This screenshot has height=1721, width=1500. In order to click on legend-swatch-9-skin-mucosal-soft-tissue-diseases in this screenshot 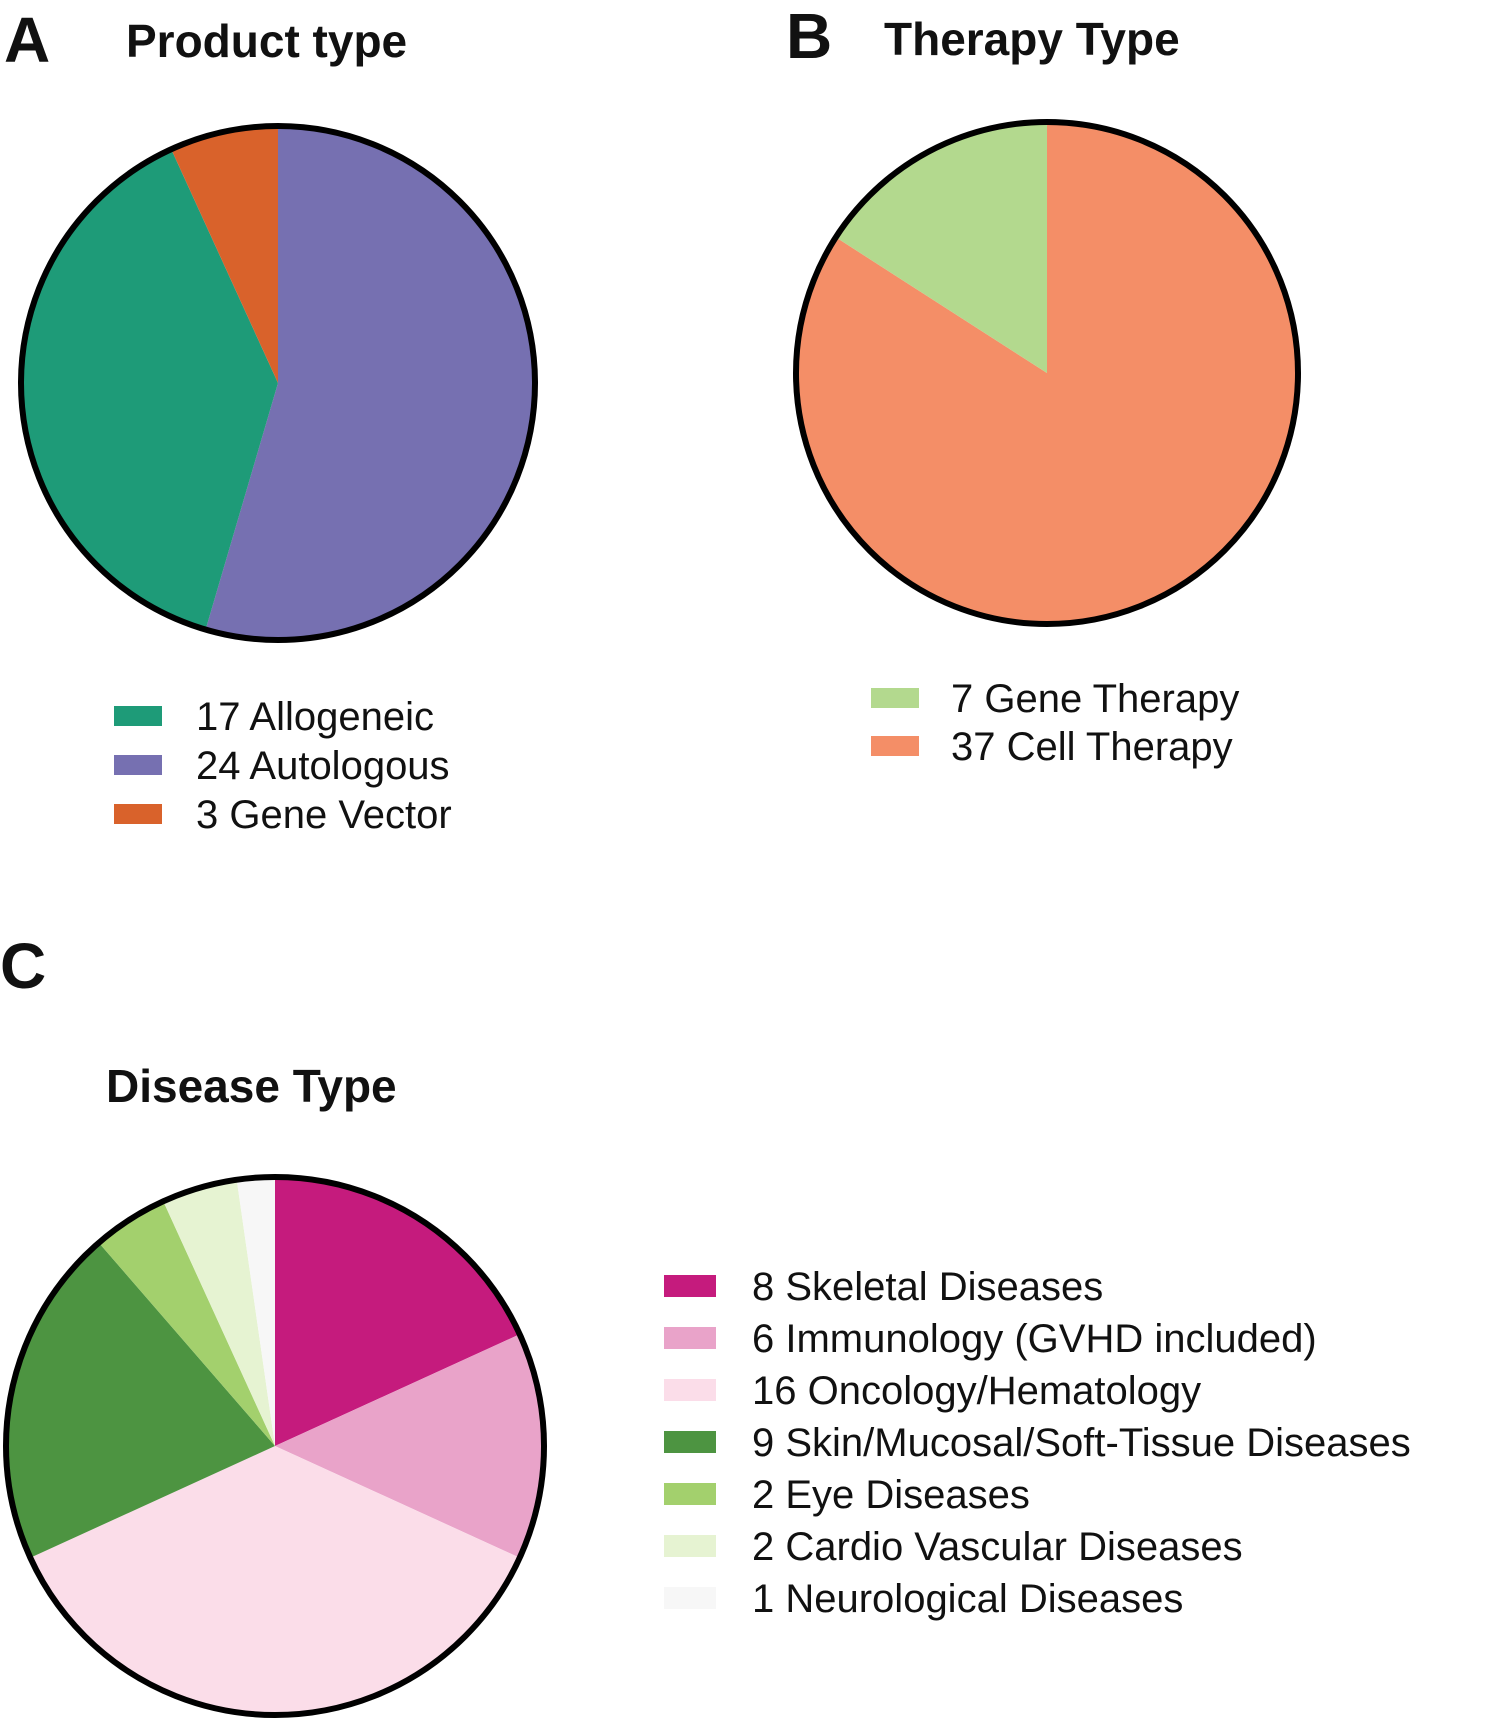, I will do `click(690, 1442)`.